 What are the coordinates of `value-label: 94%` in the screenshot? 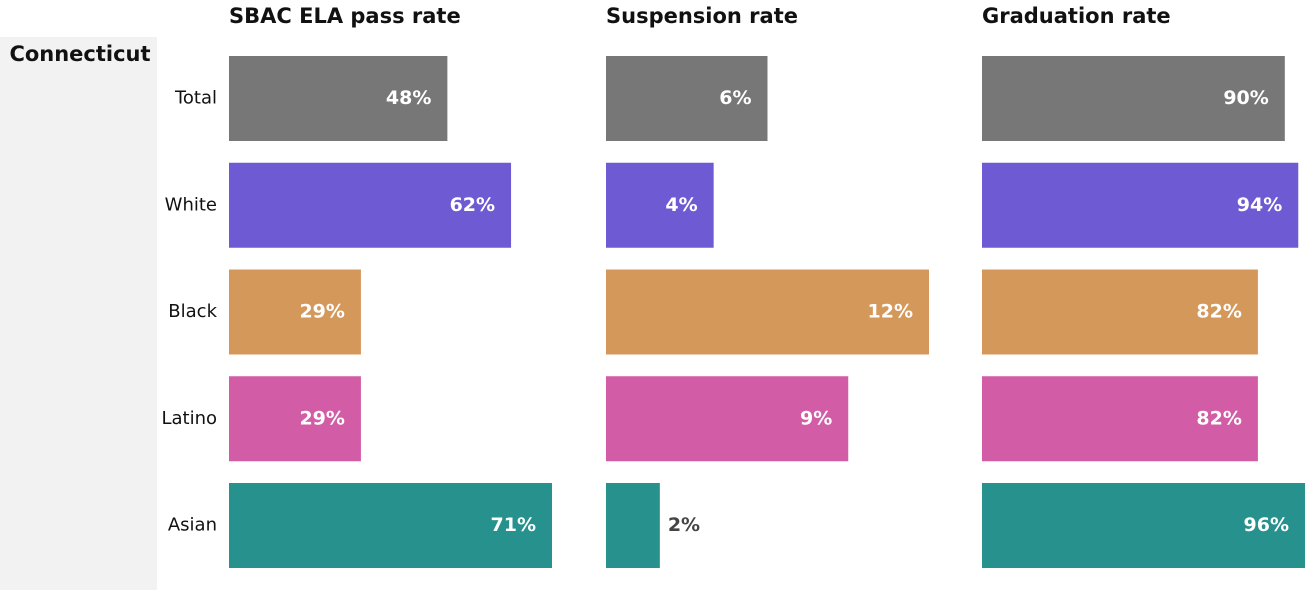 It's located at (1259, 205).